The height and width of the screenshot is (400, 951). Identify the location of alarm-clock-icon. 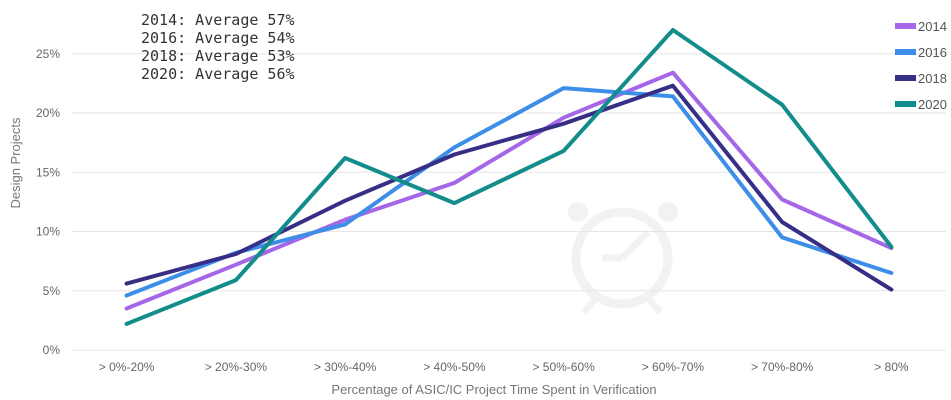
(623, 258).